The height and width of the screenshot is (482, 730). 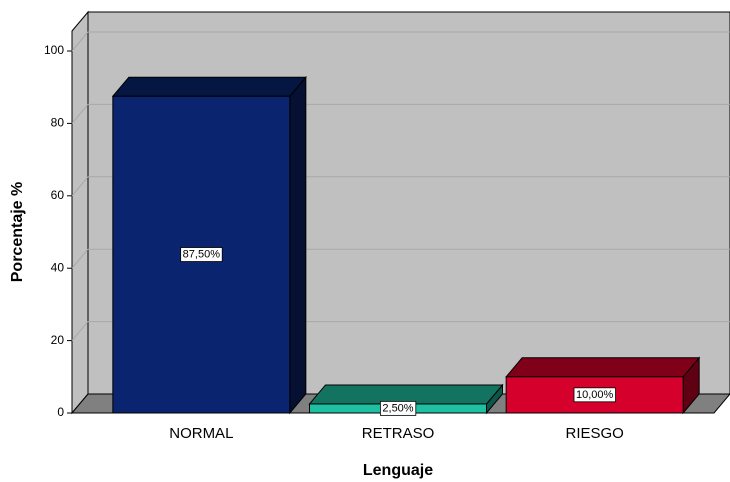 I want to click on value-label: 87,50%, so click(x=202, y=255).